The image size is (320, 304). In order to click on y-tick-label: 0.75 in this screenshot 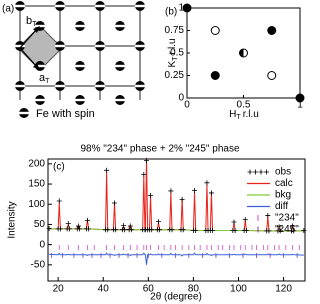, I will do `click(175, 30)`.